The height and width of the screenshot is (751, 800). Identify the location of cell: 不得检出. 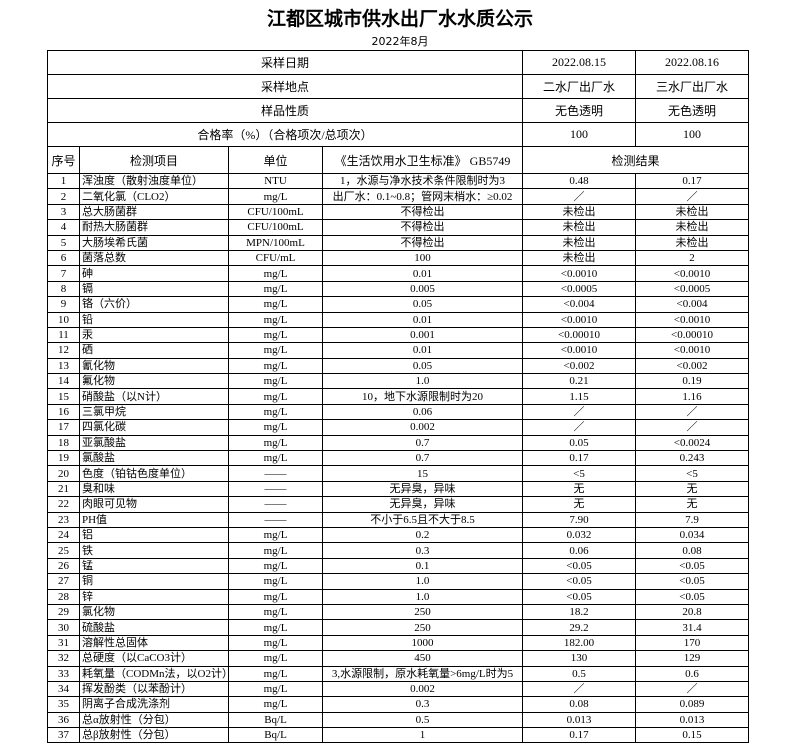
(422, 242).